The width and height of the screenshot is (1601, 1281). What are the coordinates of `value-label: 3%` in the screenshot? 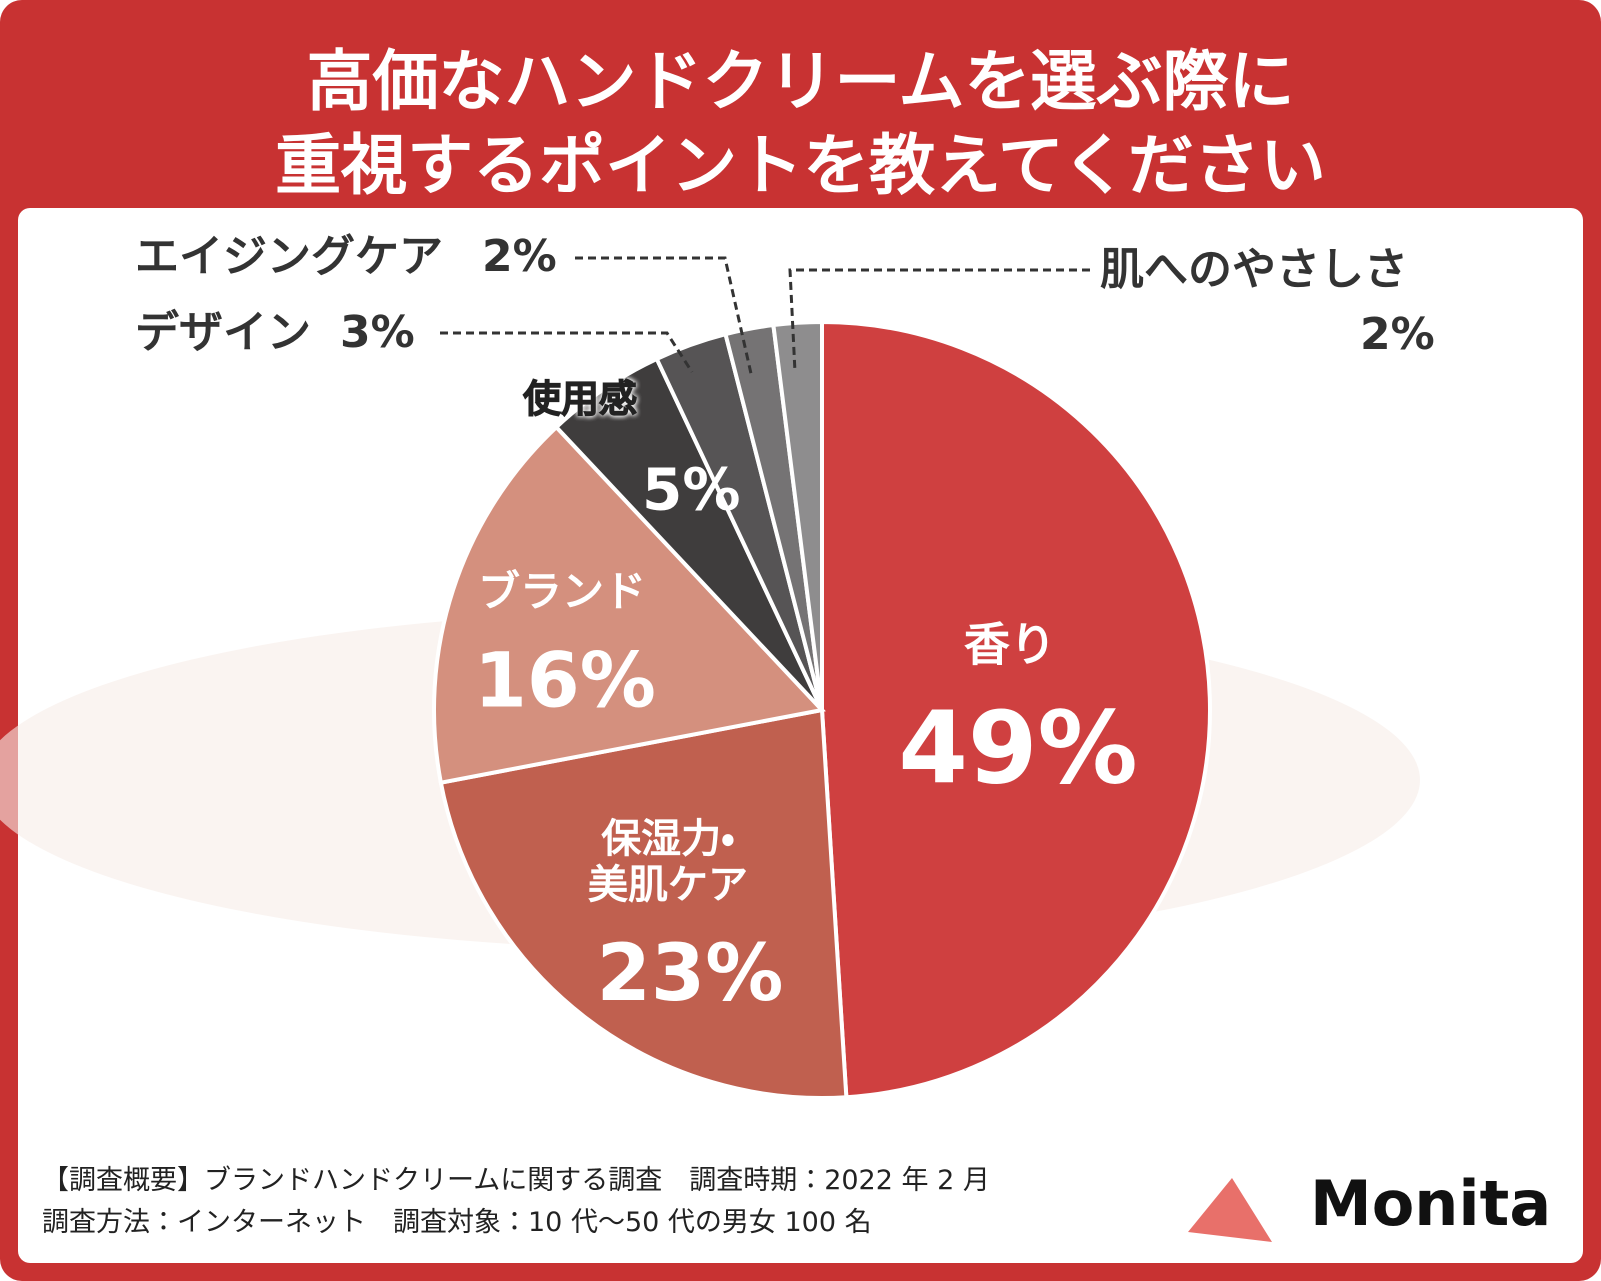 It's located at (377, 332).